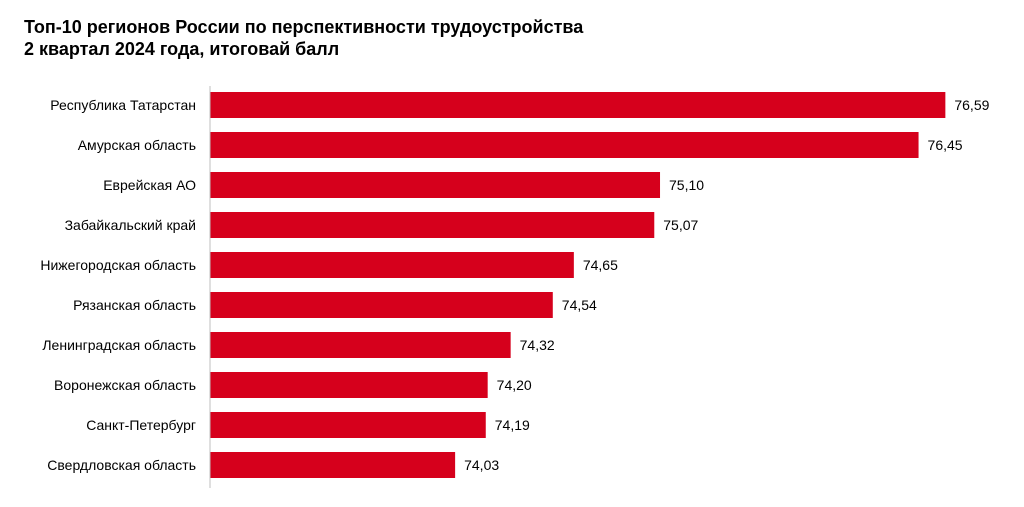 This screenshot has width=1024, height=507. What do you see at coordinates (119, 345) in the screenshot?
I see `category-label-7: Ленинградская область` at bounding box center [119, 345].